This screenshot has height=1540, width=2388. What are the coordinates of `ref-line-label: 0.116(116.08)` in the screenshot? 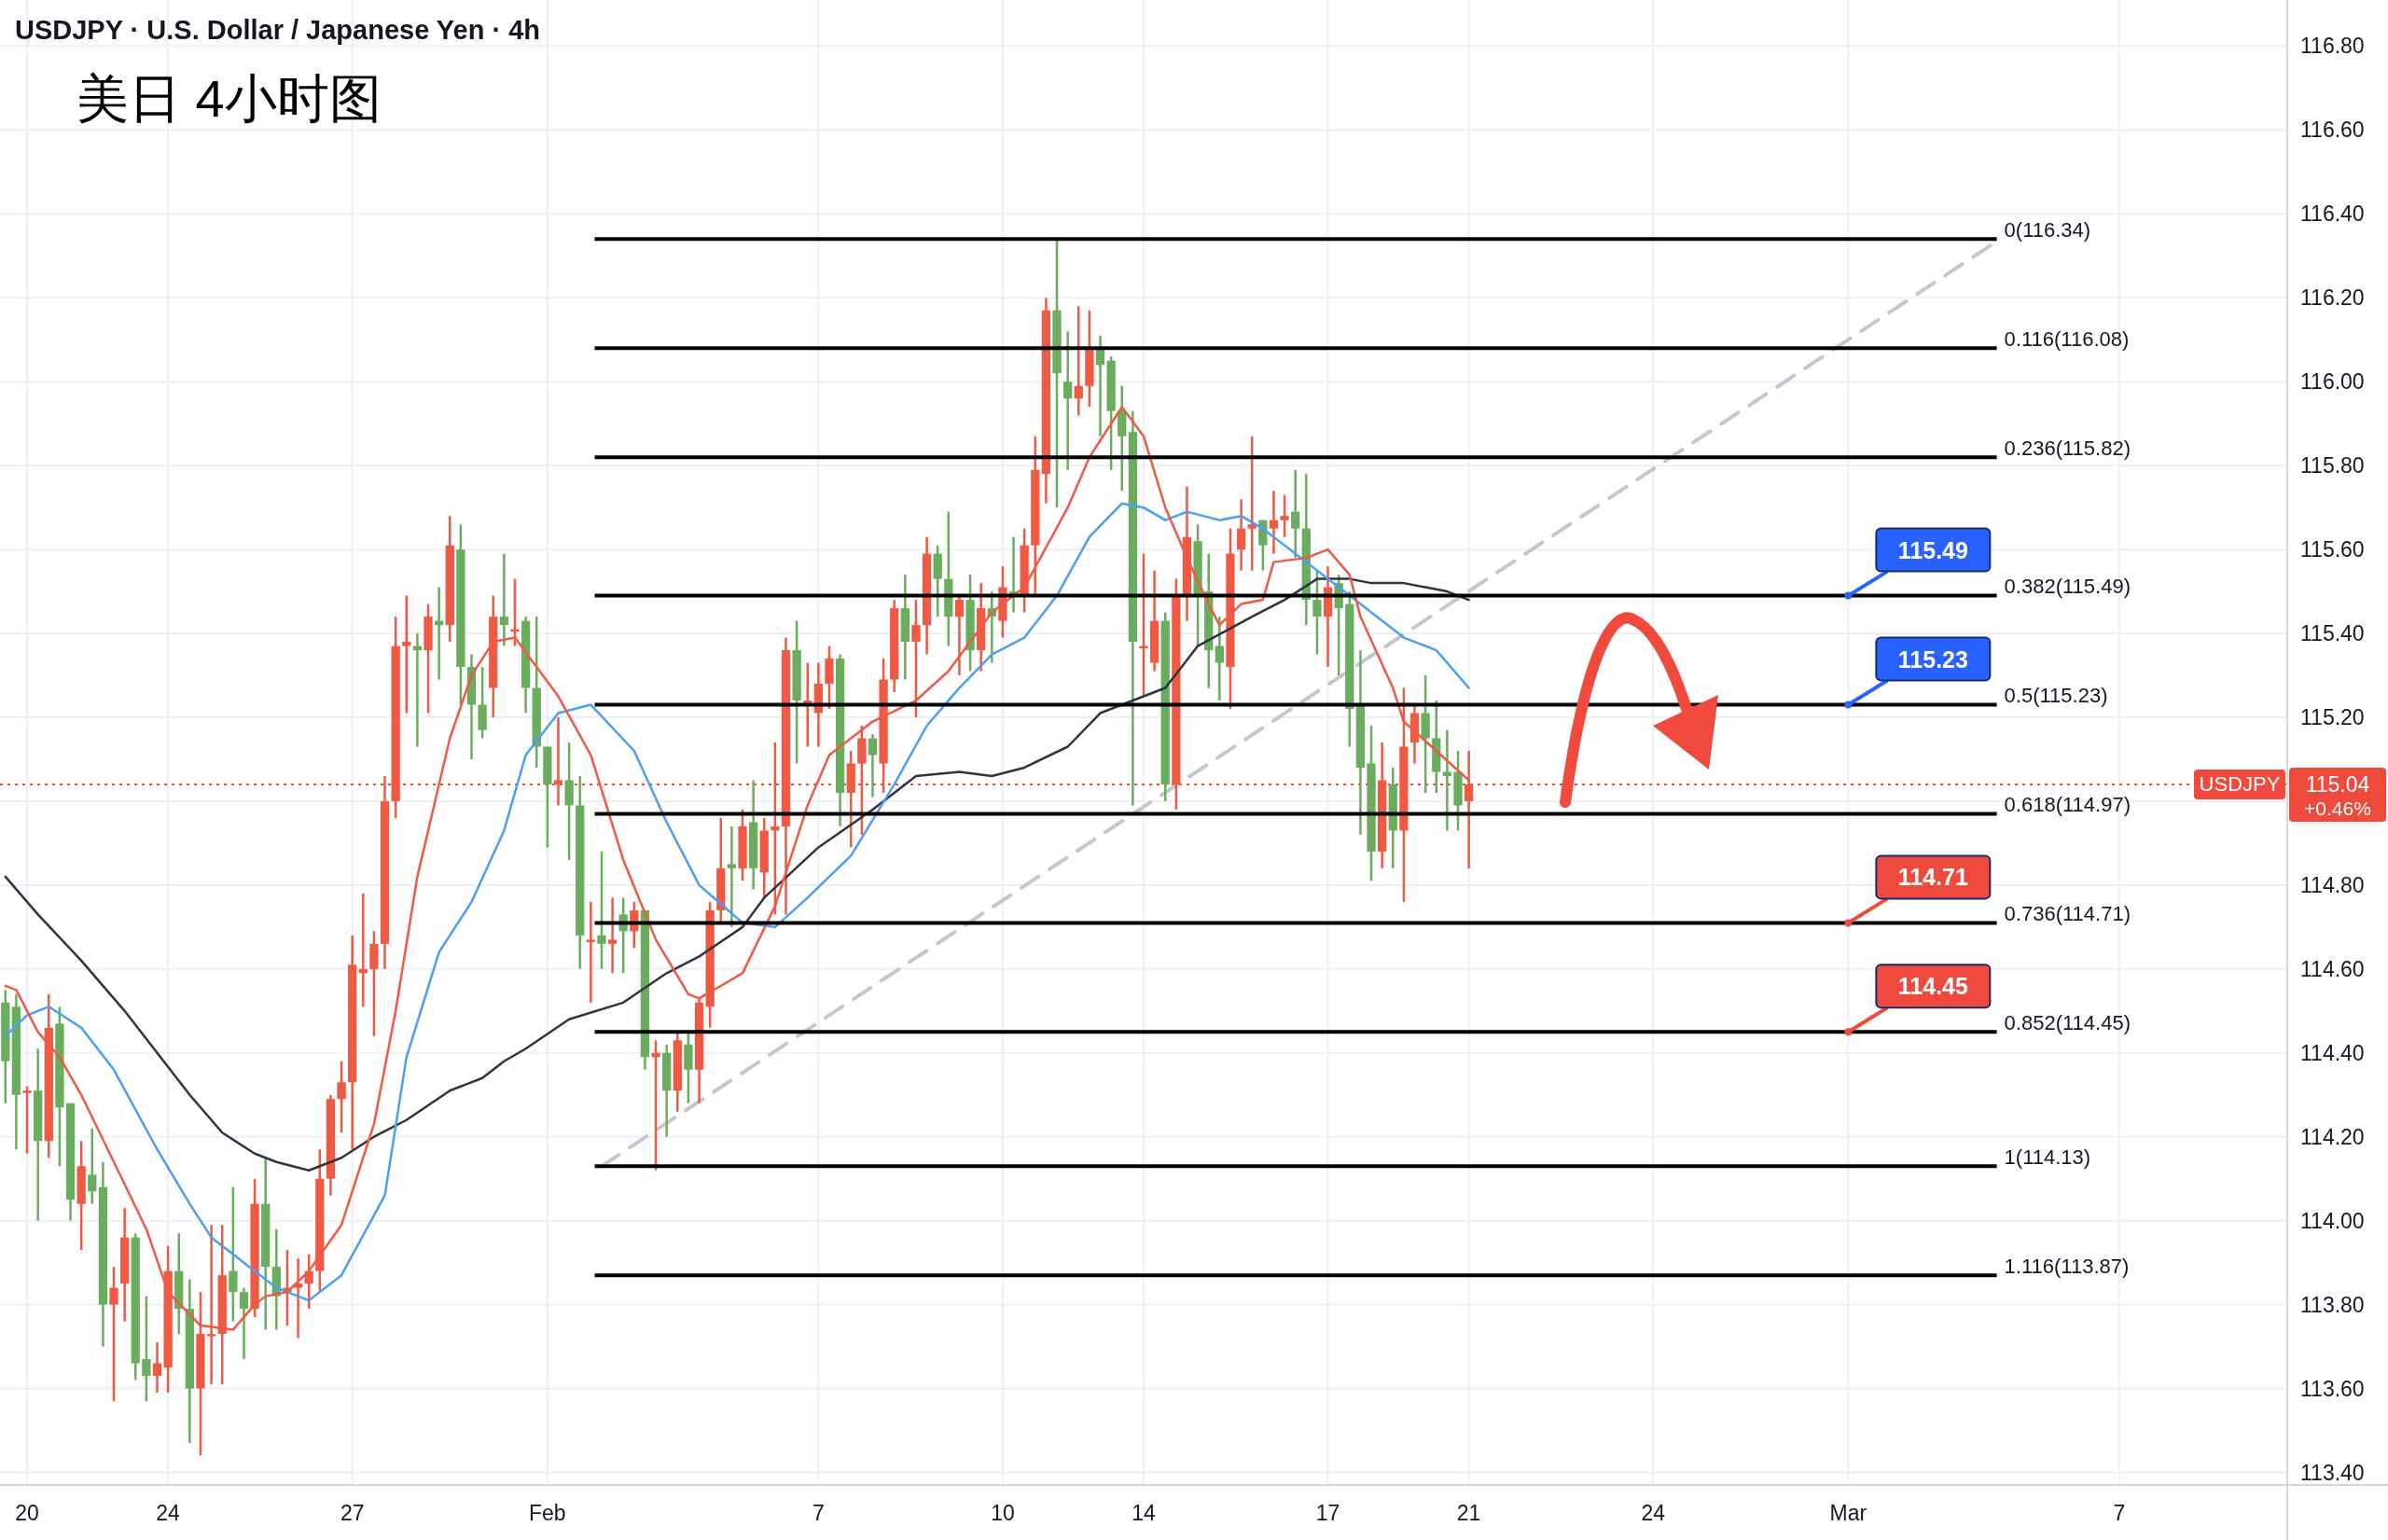 It's located at (2067, 338).